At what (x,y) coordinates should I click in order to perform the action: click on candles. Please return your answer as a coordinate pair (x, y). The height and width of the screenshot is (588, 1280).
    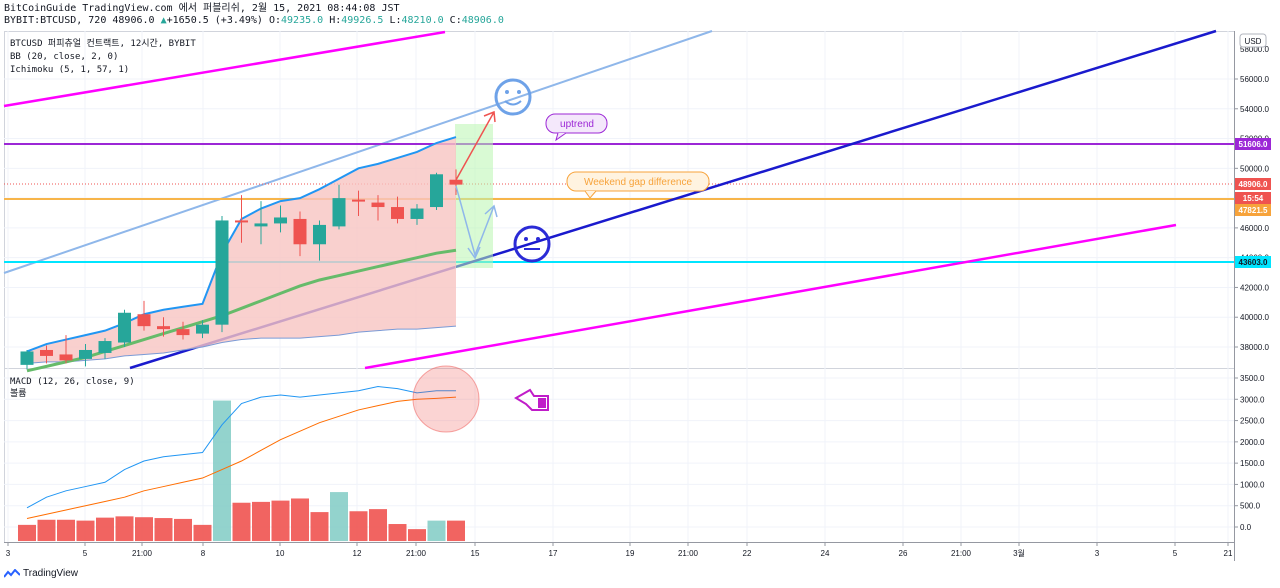
    Looking at the image, I should click on (241, 269).